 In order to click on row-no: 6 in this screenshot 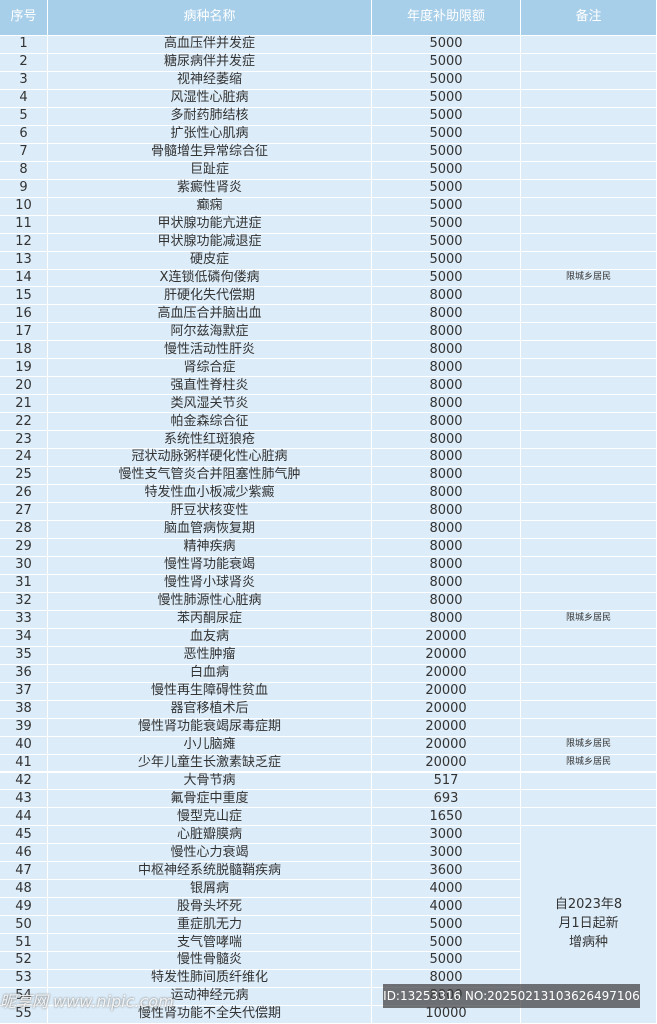, I will do `click(24, 134)`.